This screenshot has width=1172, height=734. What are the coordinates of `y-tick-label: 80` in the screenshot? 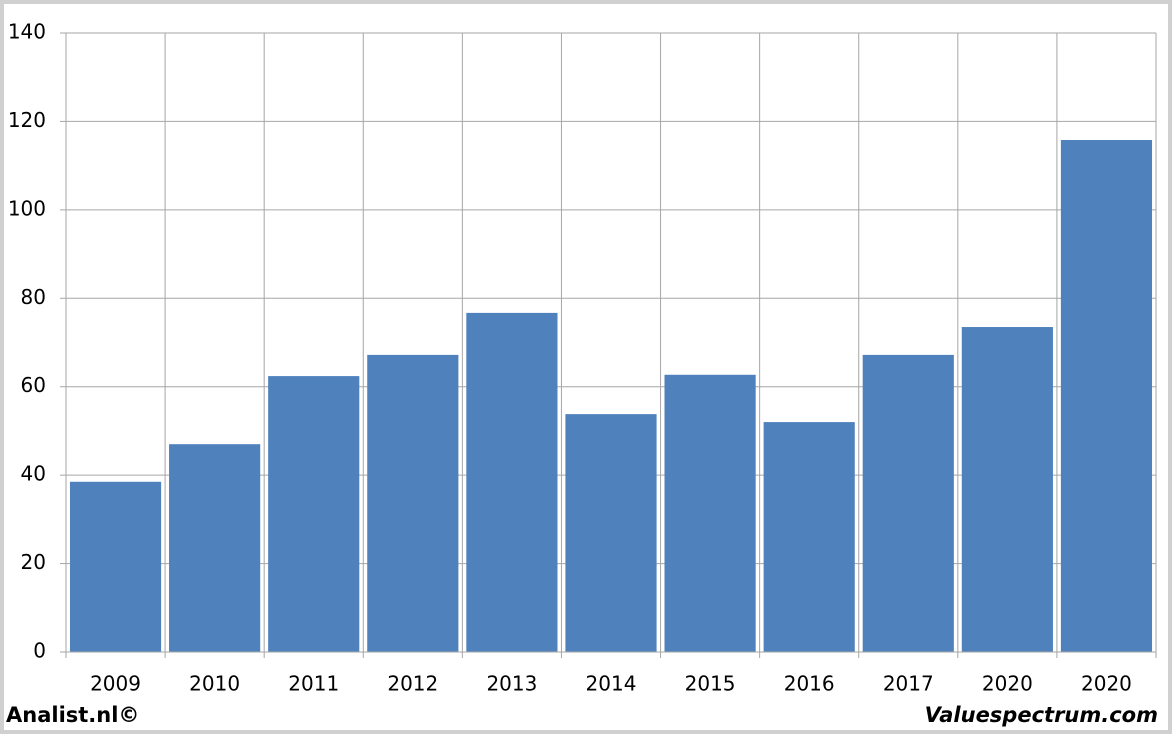 It's located at (33, 297).